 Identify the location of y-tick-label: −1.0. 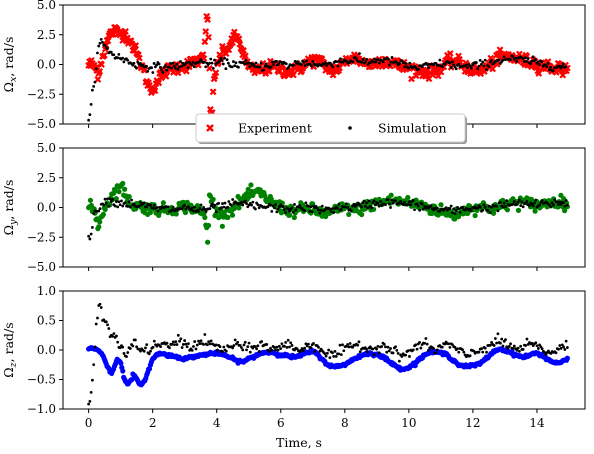
(41, 409).